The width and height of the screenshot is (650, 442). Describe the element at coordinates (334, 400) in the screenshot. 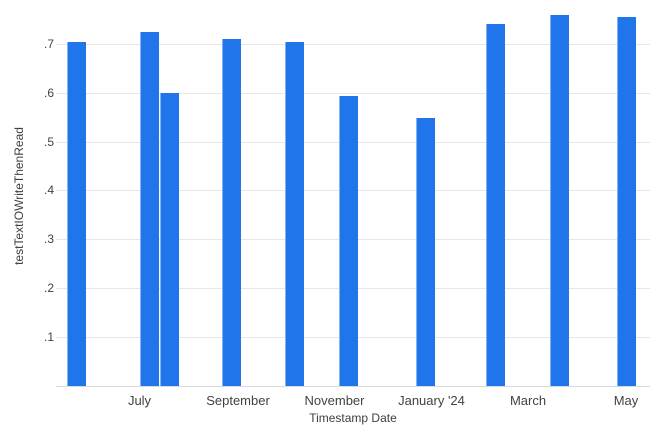

I see `x-tick-label: November` at that location.